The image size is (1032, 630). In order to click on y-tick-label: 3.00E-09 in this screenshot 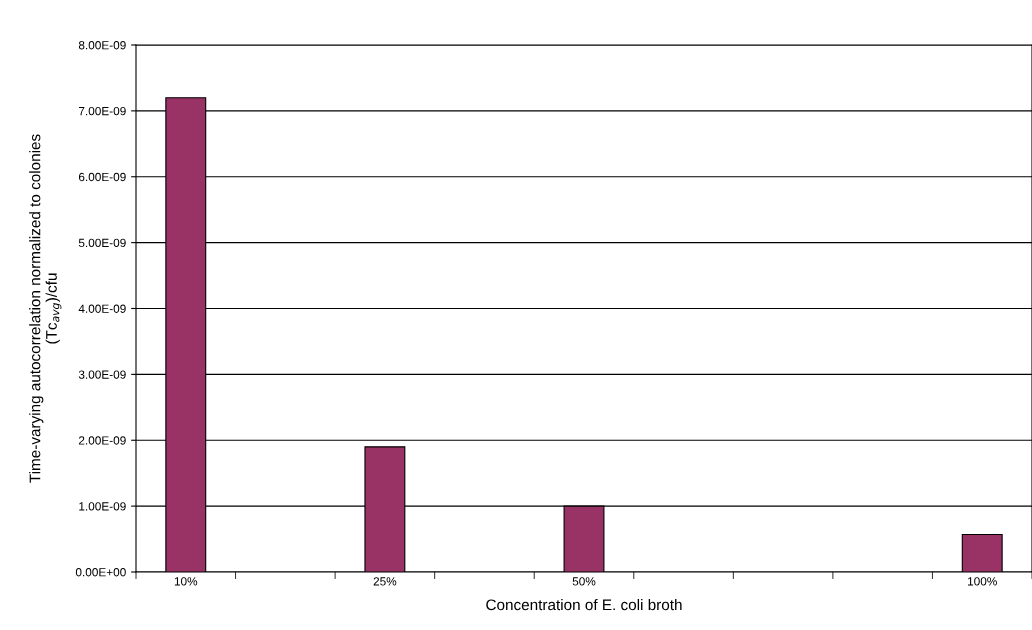, I will do `click(102, 374)`.